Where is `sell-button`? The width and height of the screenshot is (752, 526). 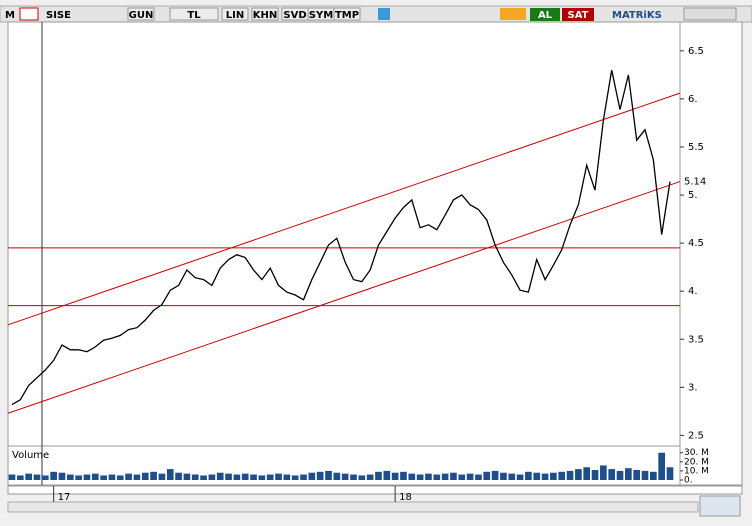
sell-button is located at coordinates (578, 14).